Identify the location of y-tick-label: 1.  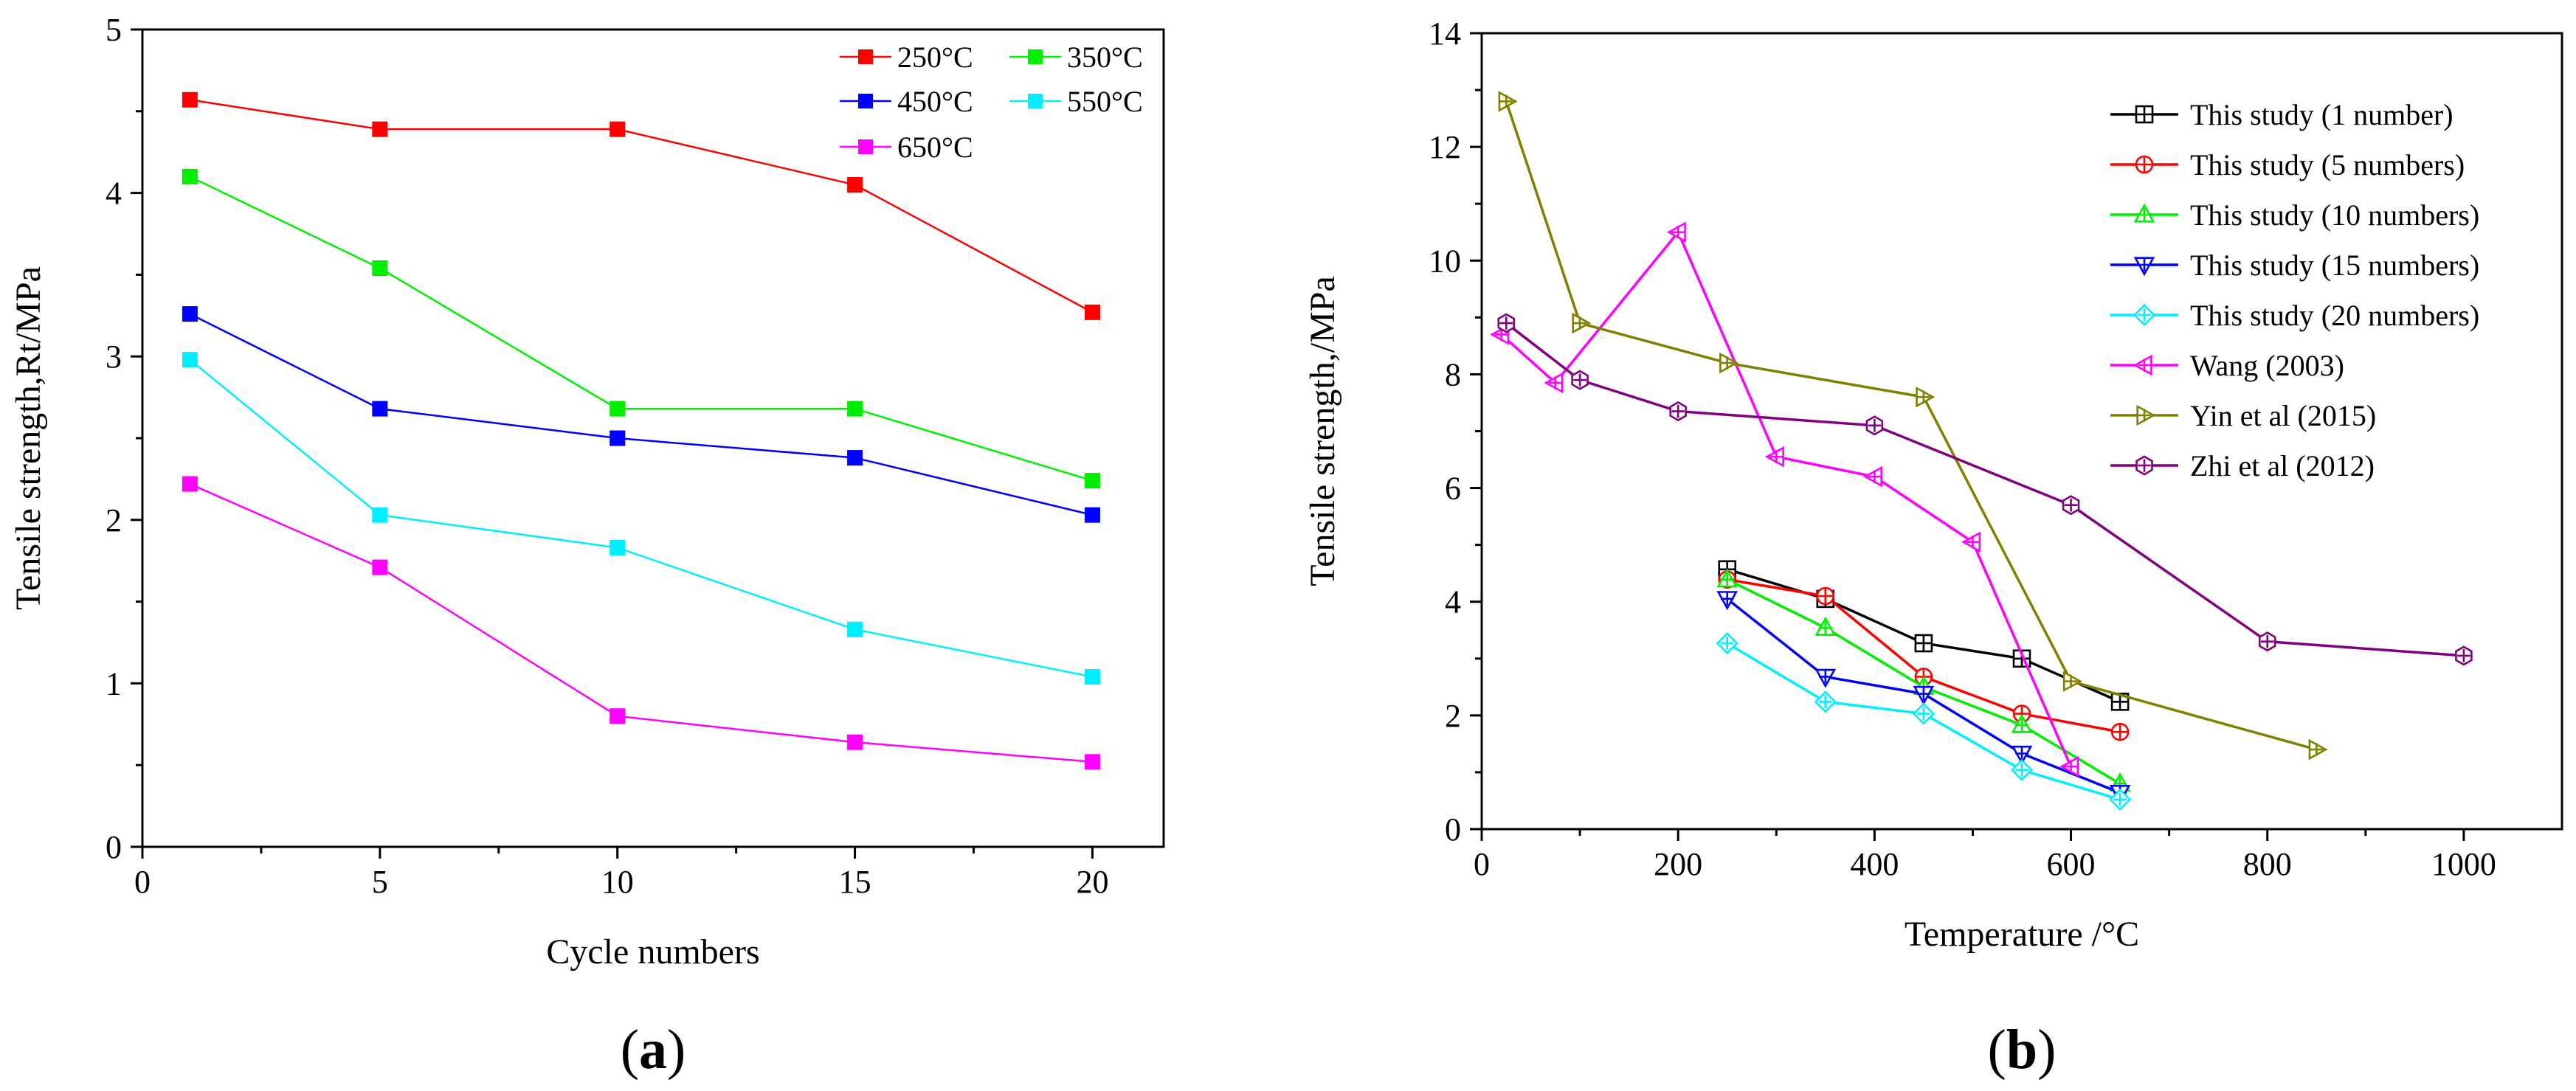
(114, 683).